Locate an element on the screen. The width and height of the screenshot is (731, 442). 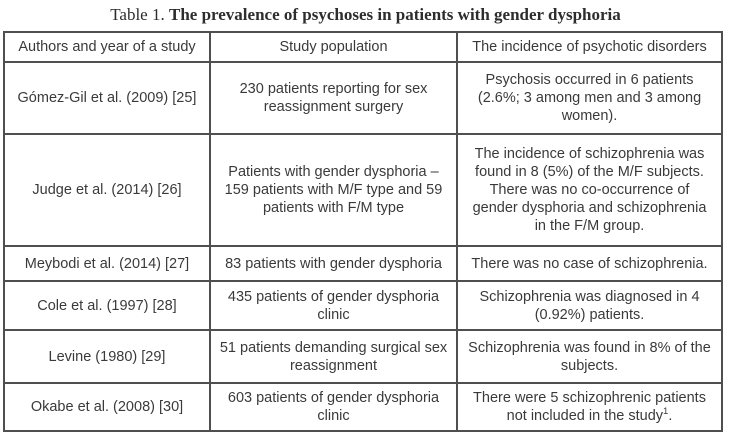
authors-cell: Levine (1980) [29] is located at coordinates (107, 356).